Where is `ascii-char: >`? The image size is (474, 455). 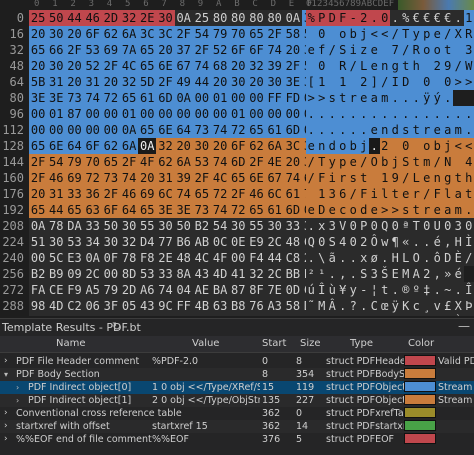
ascii-char: > is located at coordinates (384, 210).